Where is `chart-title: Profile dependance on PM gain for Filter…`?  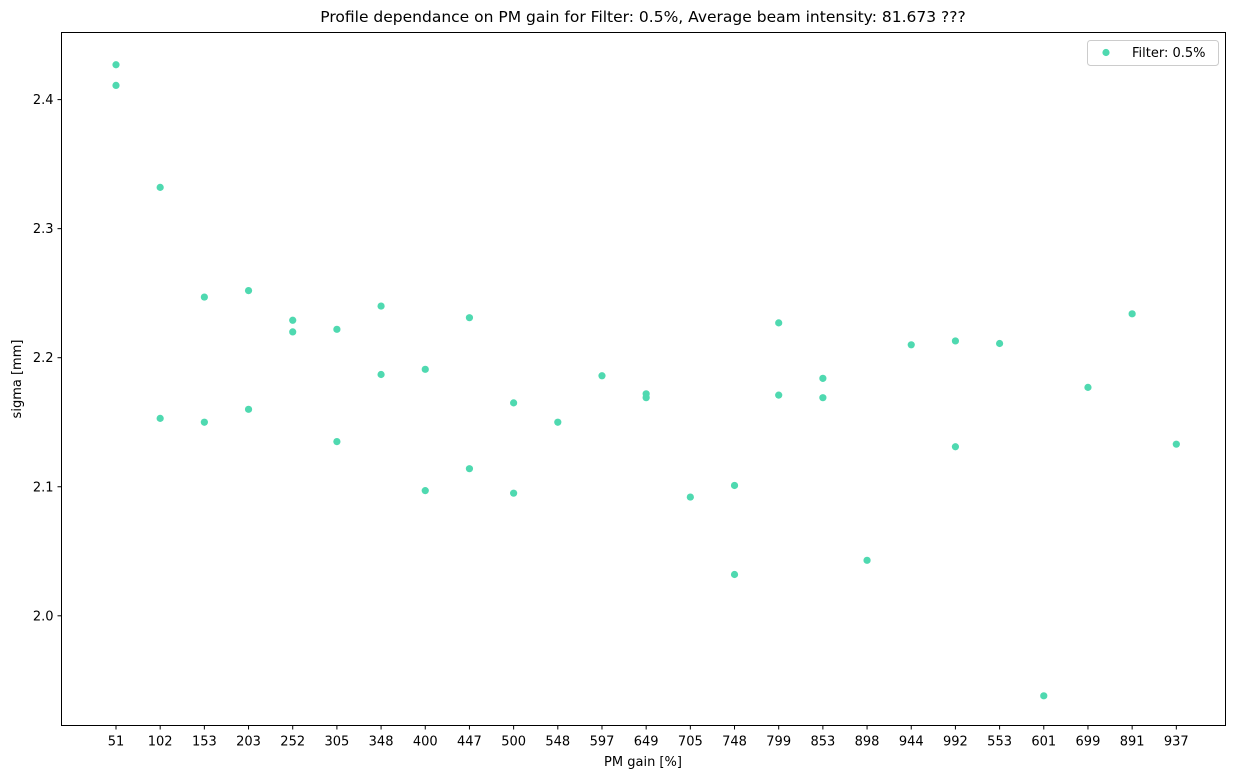 chart-title: Profile dependance on PM gain for Filter… is located at coordinates (642, 17).